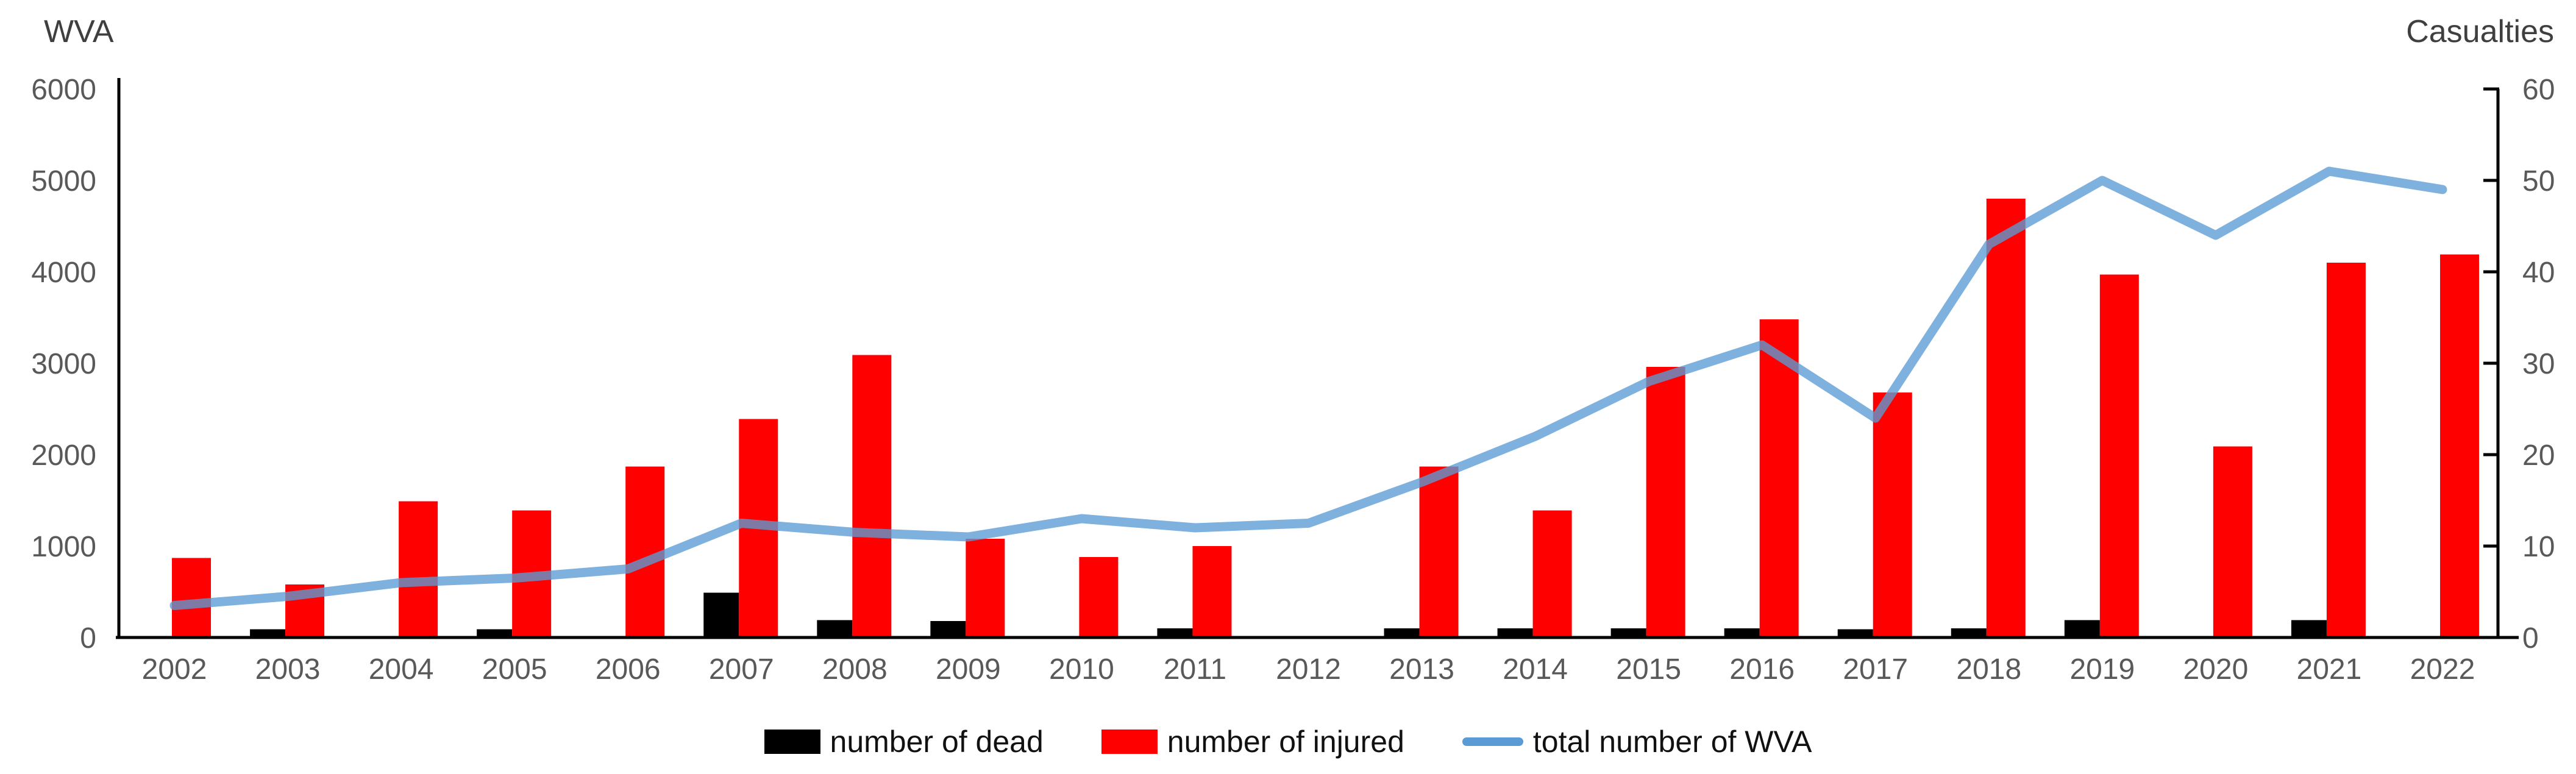  I want to click on bar-dead-2013, so click(1402, 632).